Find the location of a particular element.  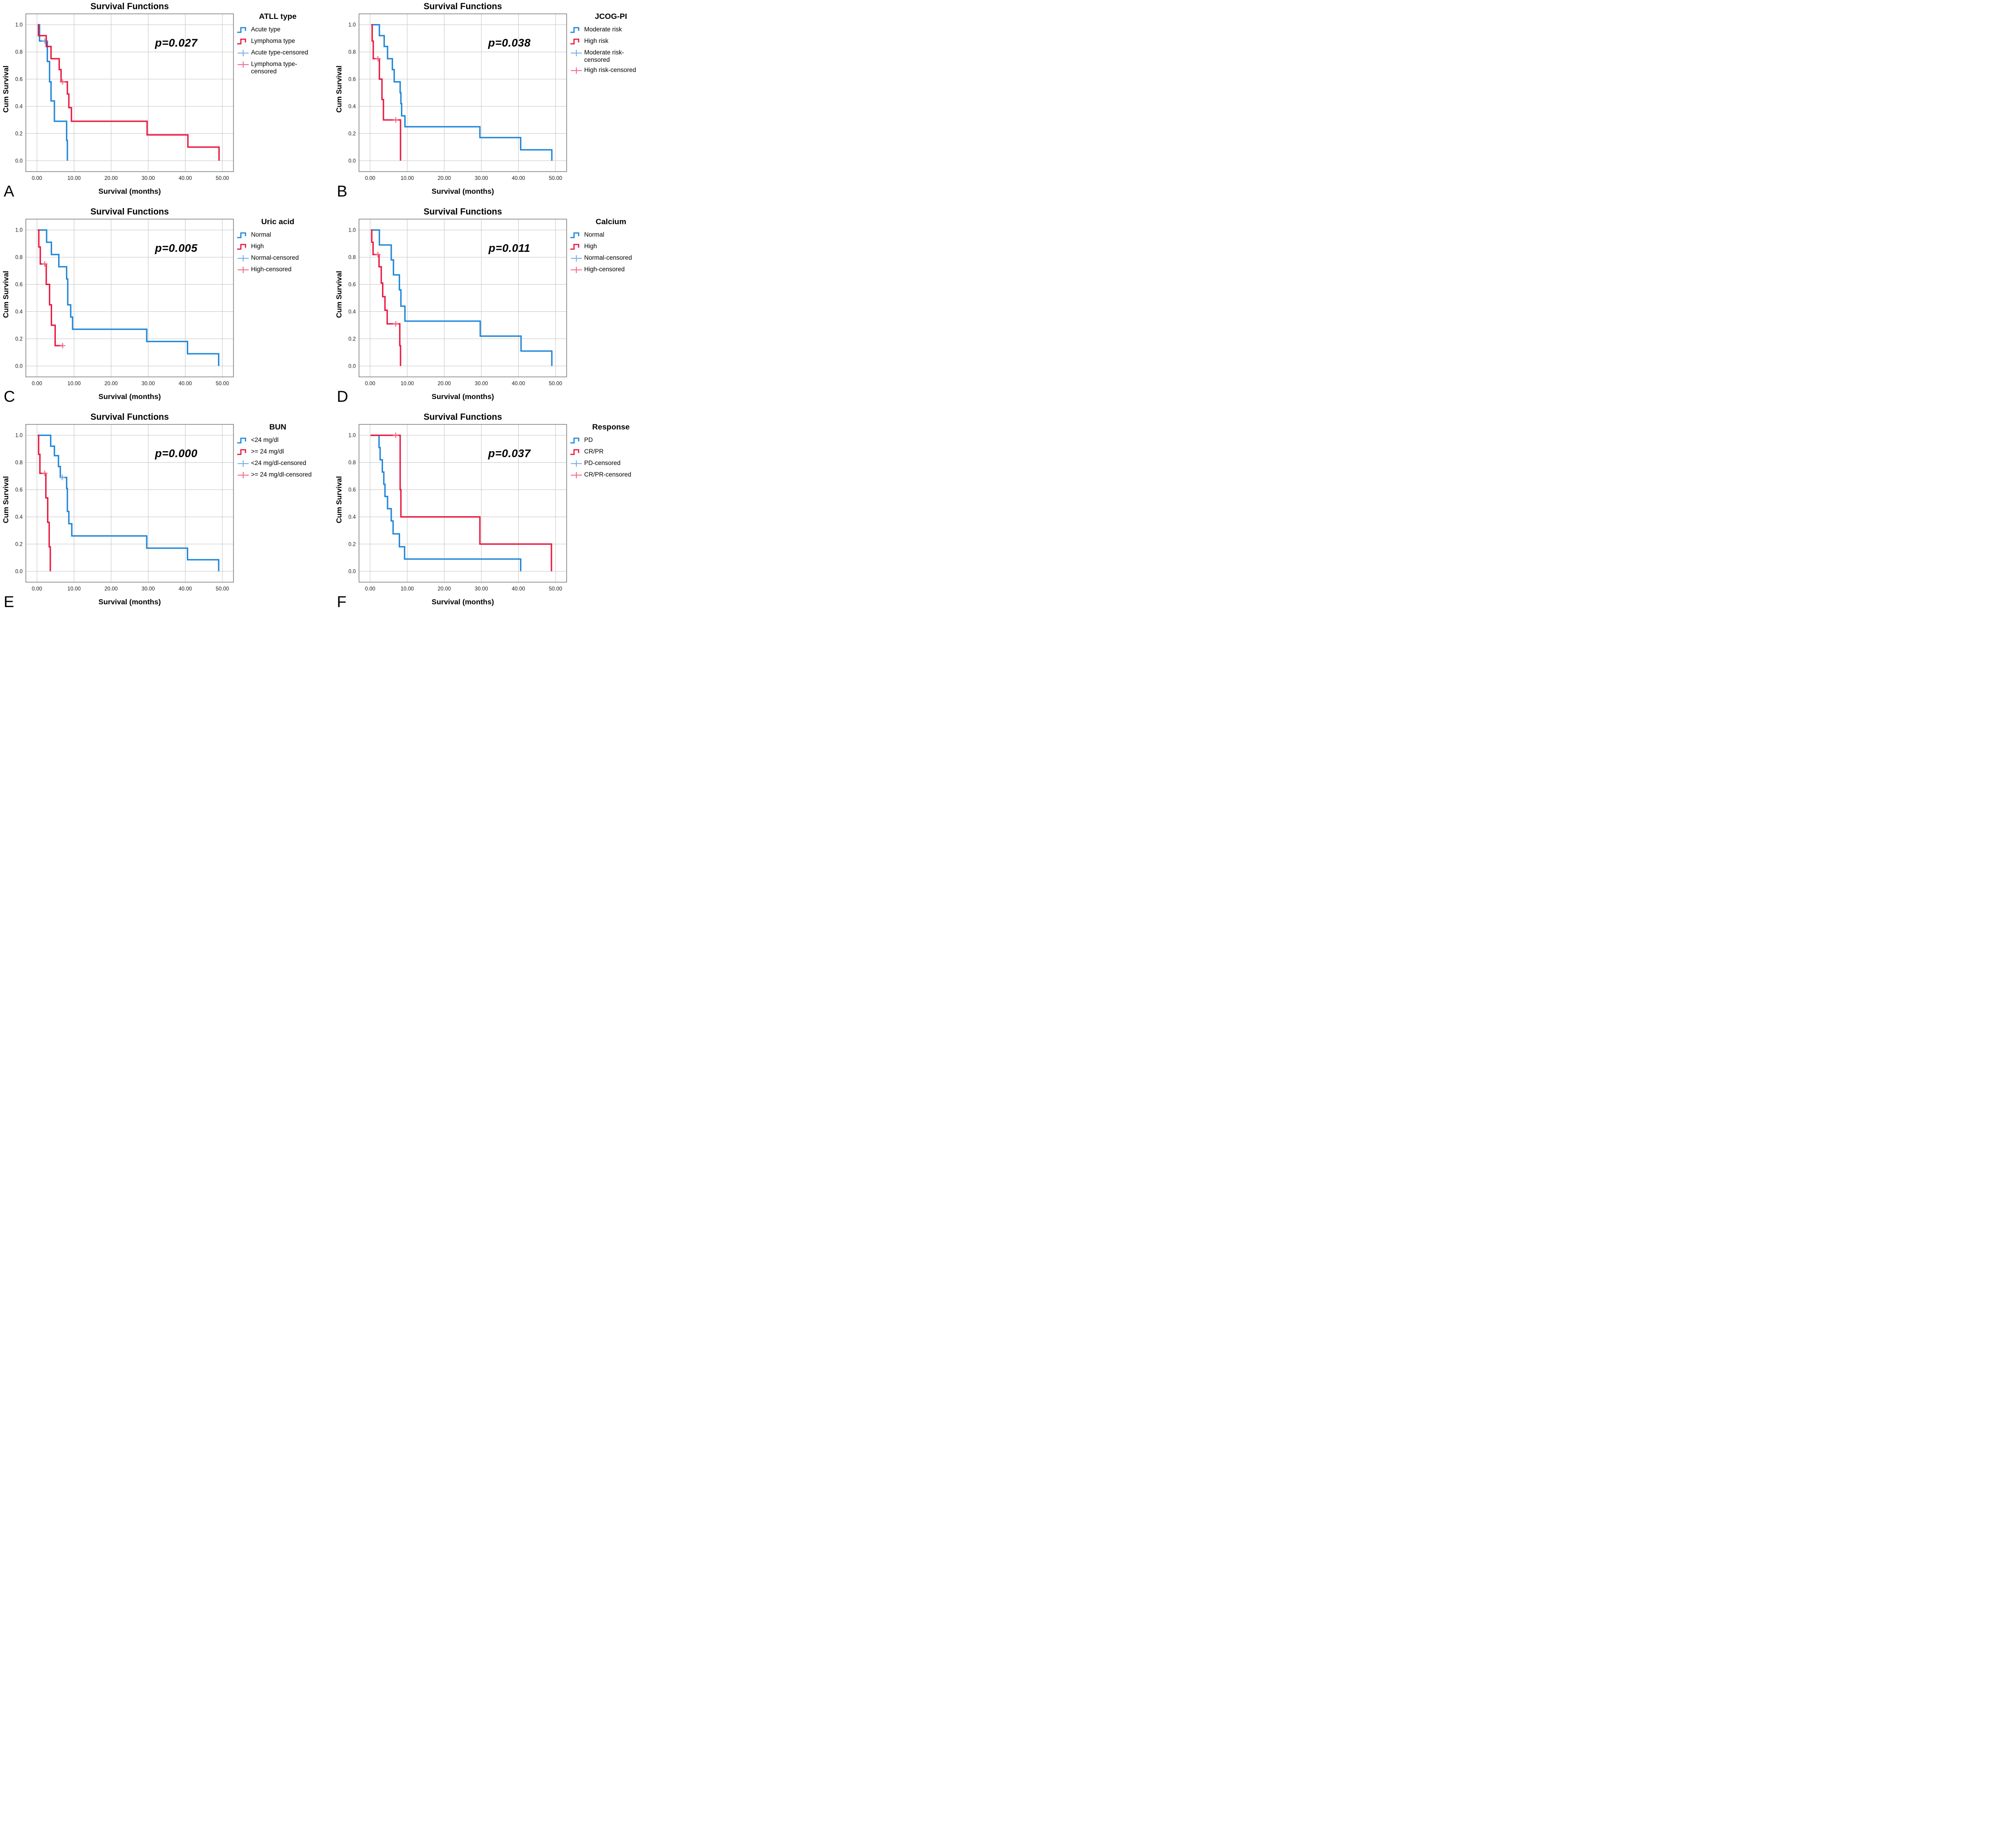

legend-item: >= 24 mg/dl-censored is located at coordinates (284, 475).